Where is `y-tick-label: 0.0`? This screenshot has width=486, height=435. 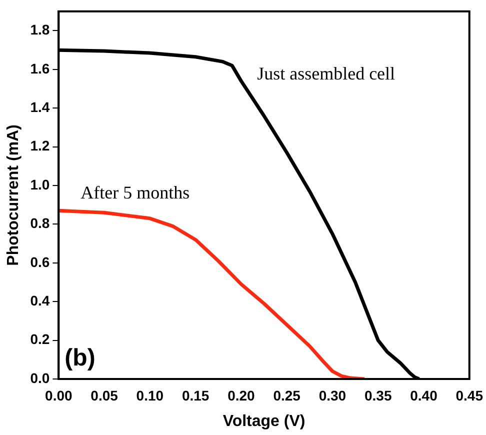 y-tick-label: 0.0 is located at coordinates (40, 378).